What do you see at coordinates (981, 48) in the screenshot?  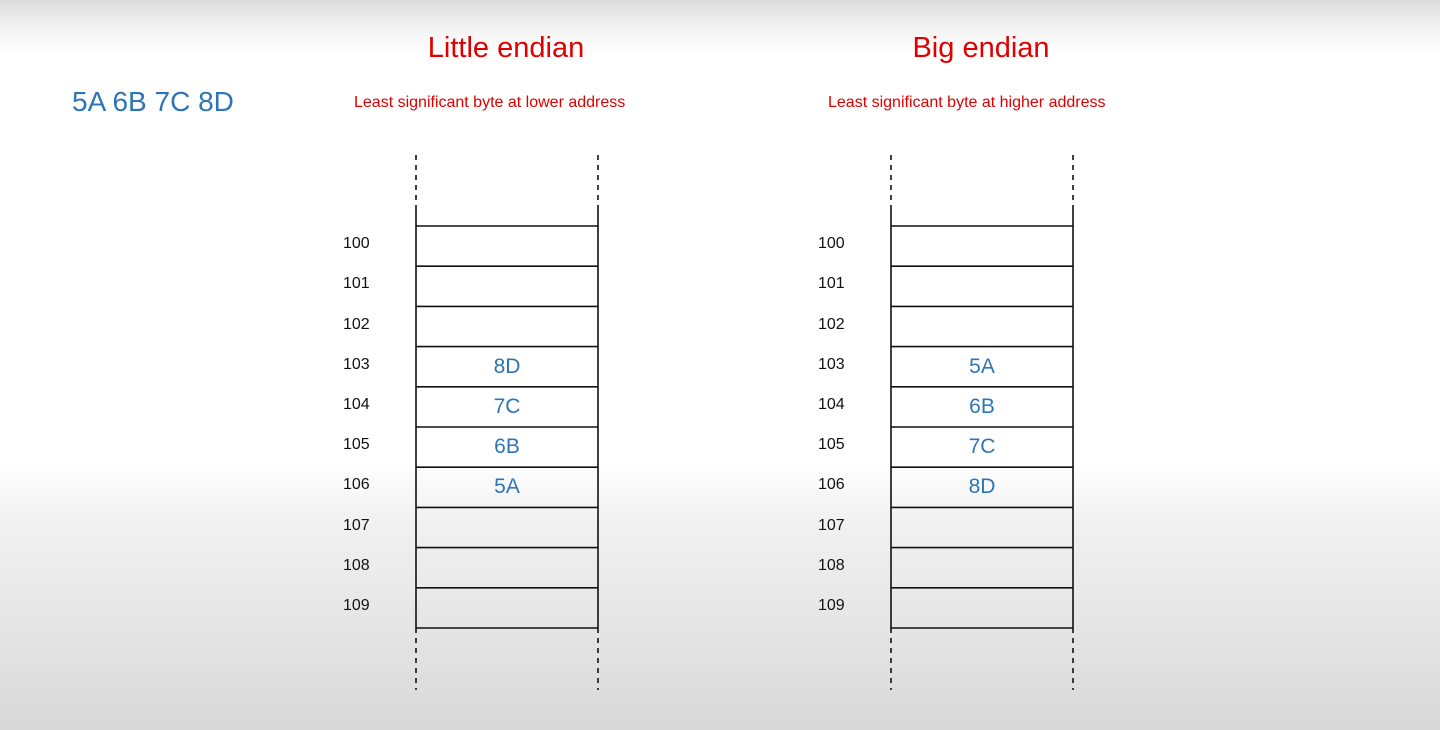 I see `big-endian-title: Big endian` at bounding box center [981, 48].